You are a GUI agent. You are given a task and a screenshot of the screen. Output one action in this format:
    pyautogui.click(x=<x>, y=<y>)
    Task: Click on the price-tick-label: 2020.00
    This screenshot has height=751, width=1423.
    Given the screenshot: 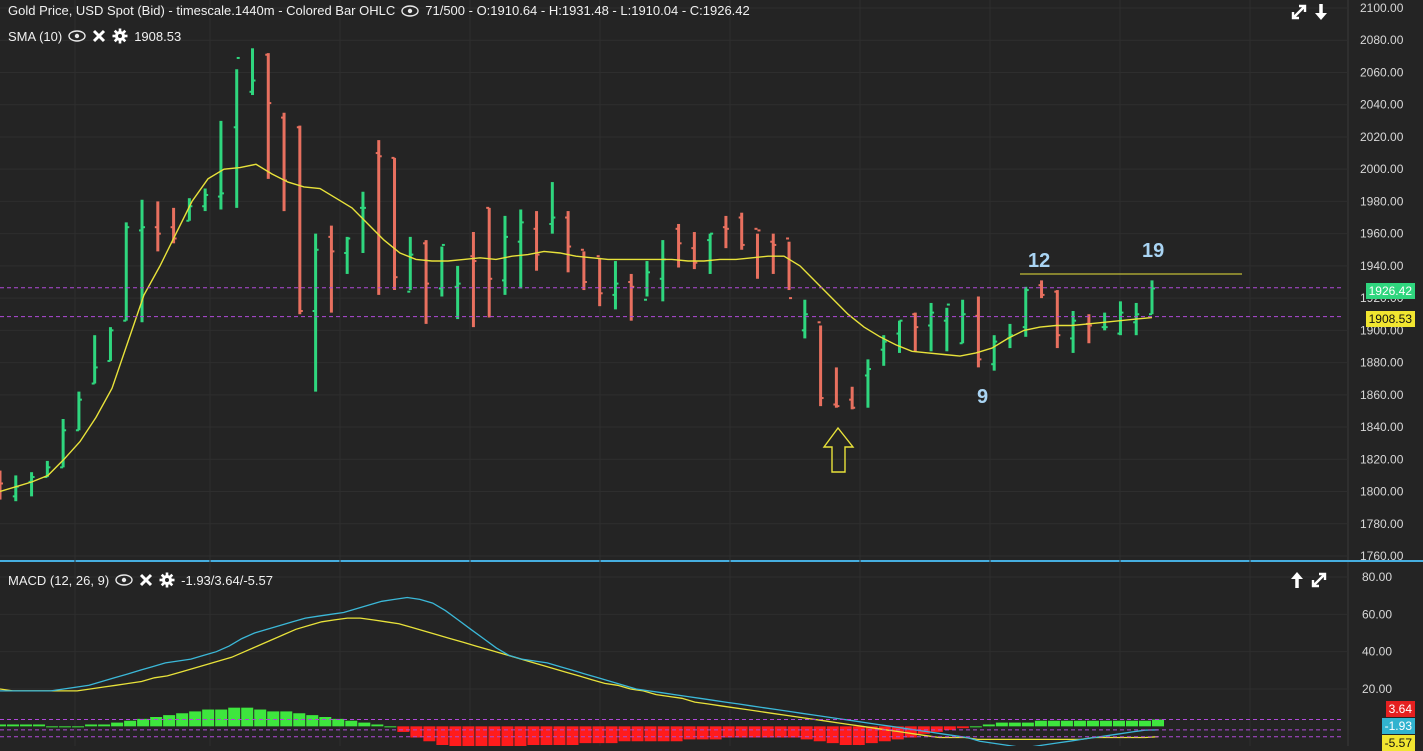 What is the action you would take?
    pyautogui.click(x=1382, y=137)
    